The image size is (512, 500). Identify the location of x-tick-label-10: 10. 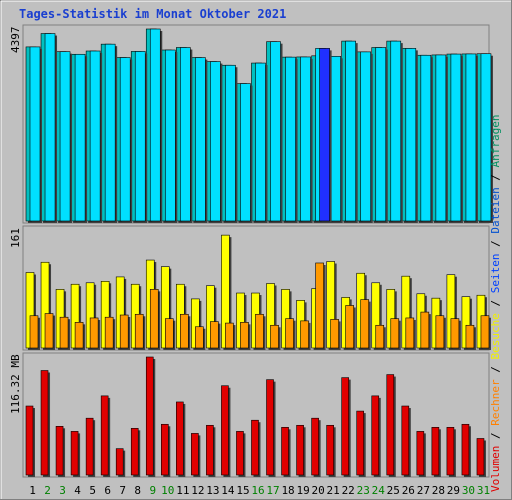
(167, 490).